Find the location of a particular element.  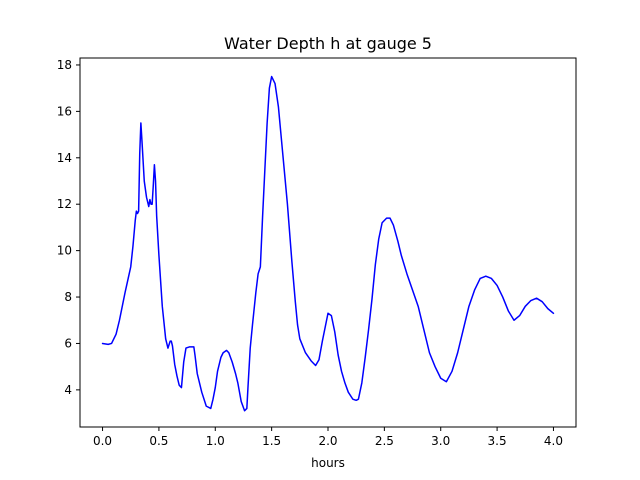

x-axis-label: hours is located at coordinates (328, 463).